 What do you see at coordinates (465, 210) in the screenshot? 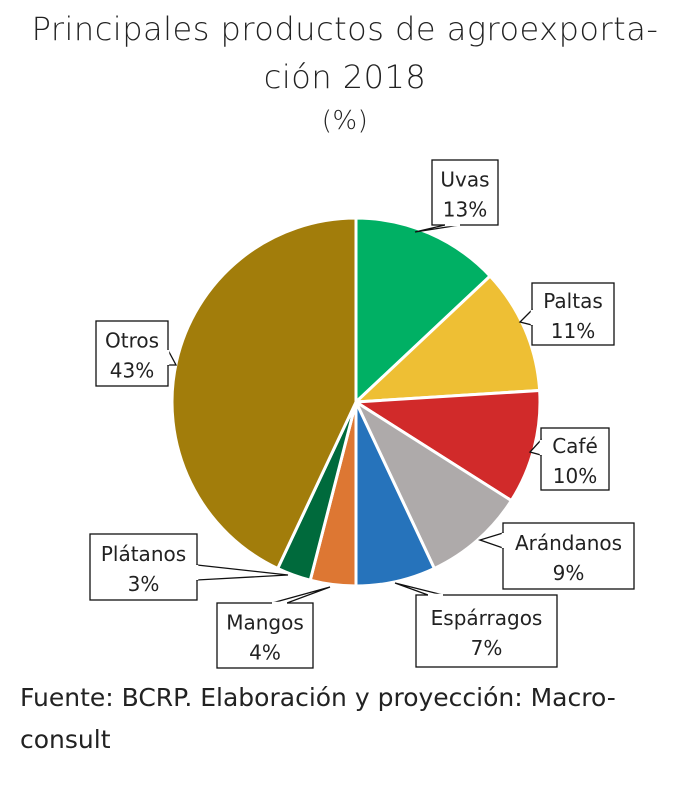
I see `slice-value-label: 13%` at bounding box center [465, 210].